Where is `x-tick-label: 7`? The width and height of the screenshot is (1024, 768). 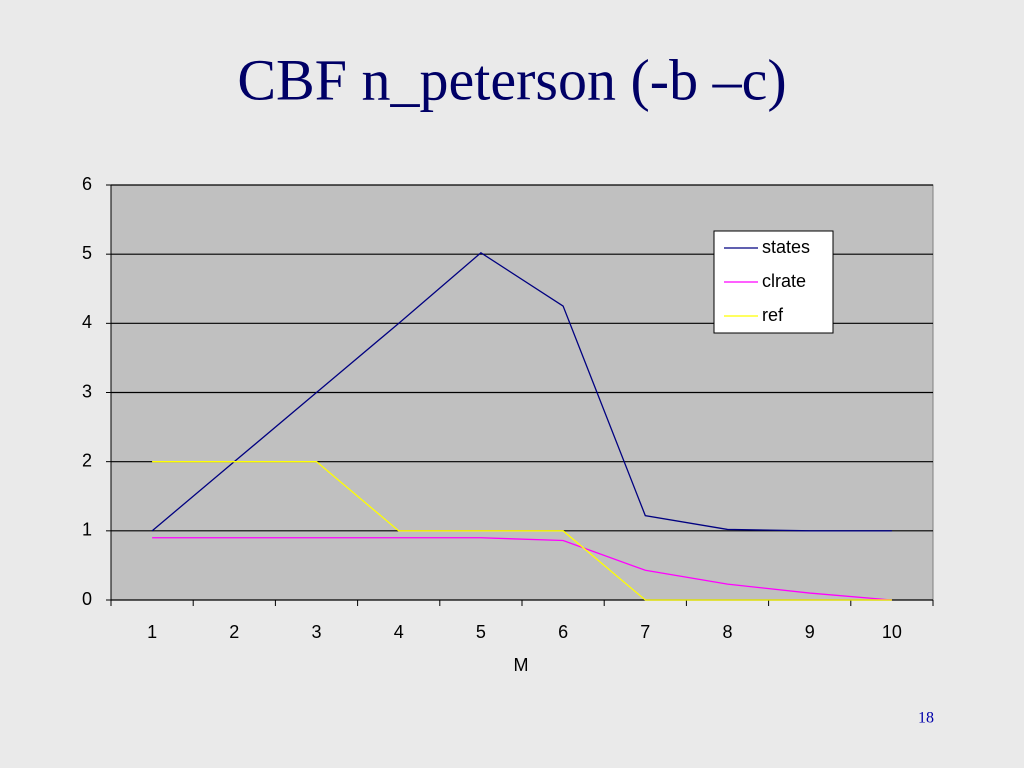
x-tick-label: 7 is located at coordinates (645, 632).